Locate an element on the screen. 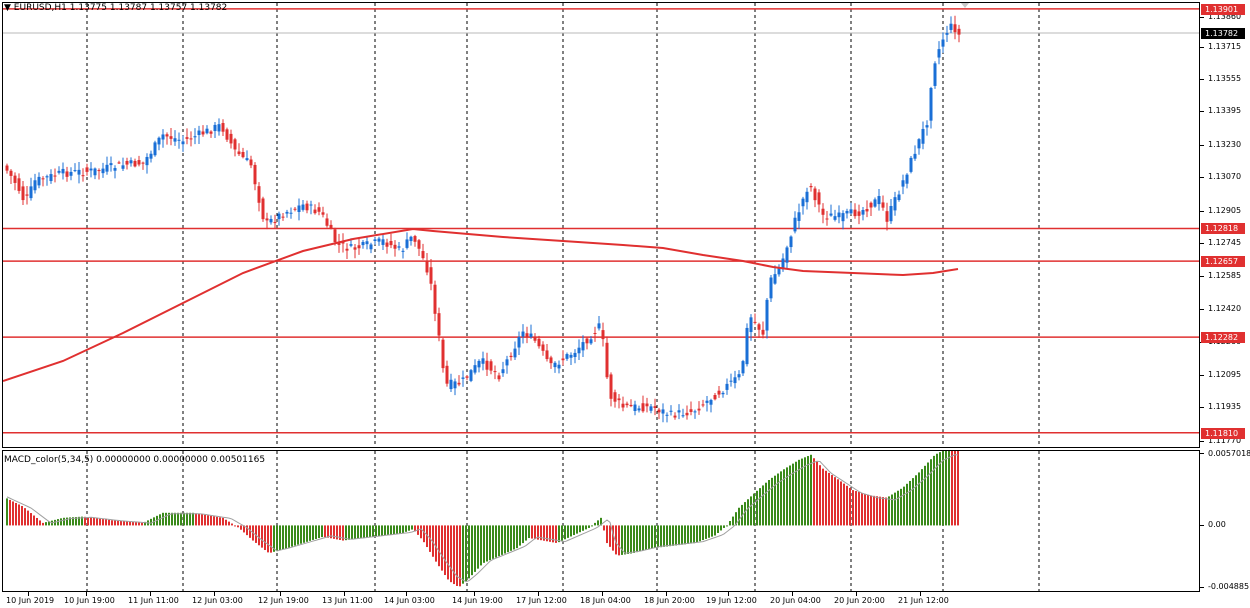 The width and height of the screenshot is (1250, 608). time-tick-label: 19 Jun 12:00 is located at coordinates (731, 600).